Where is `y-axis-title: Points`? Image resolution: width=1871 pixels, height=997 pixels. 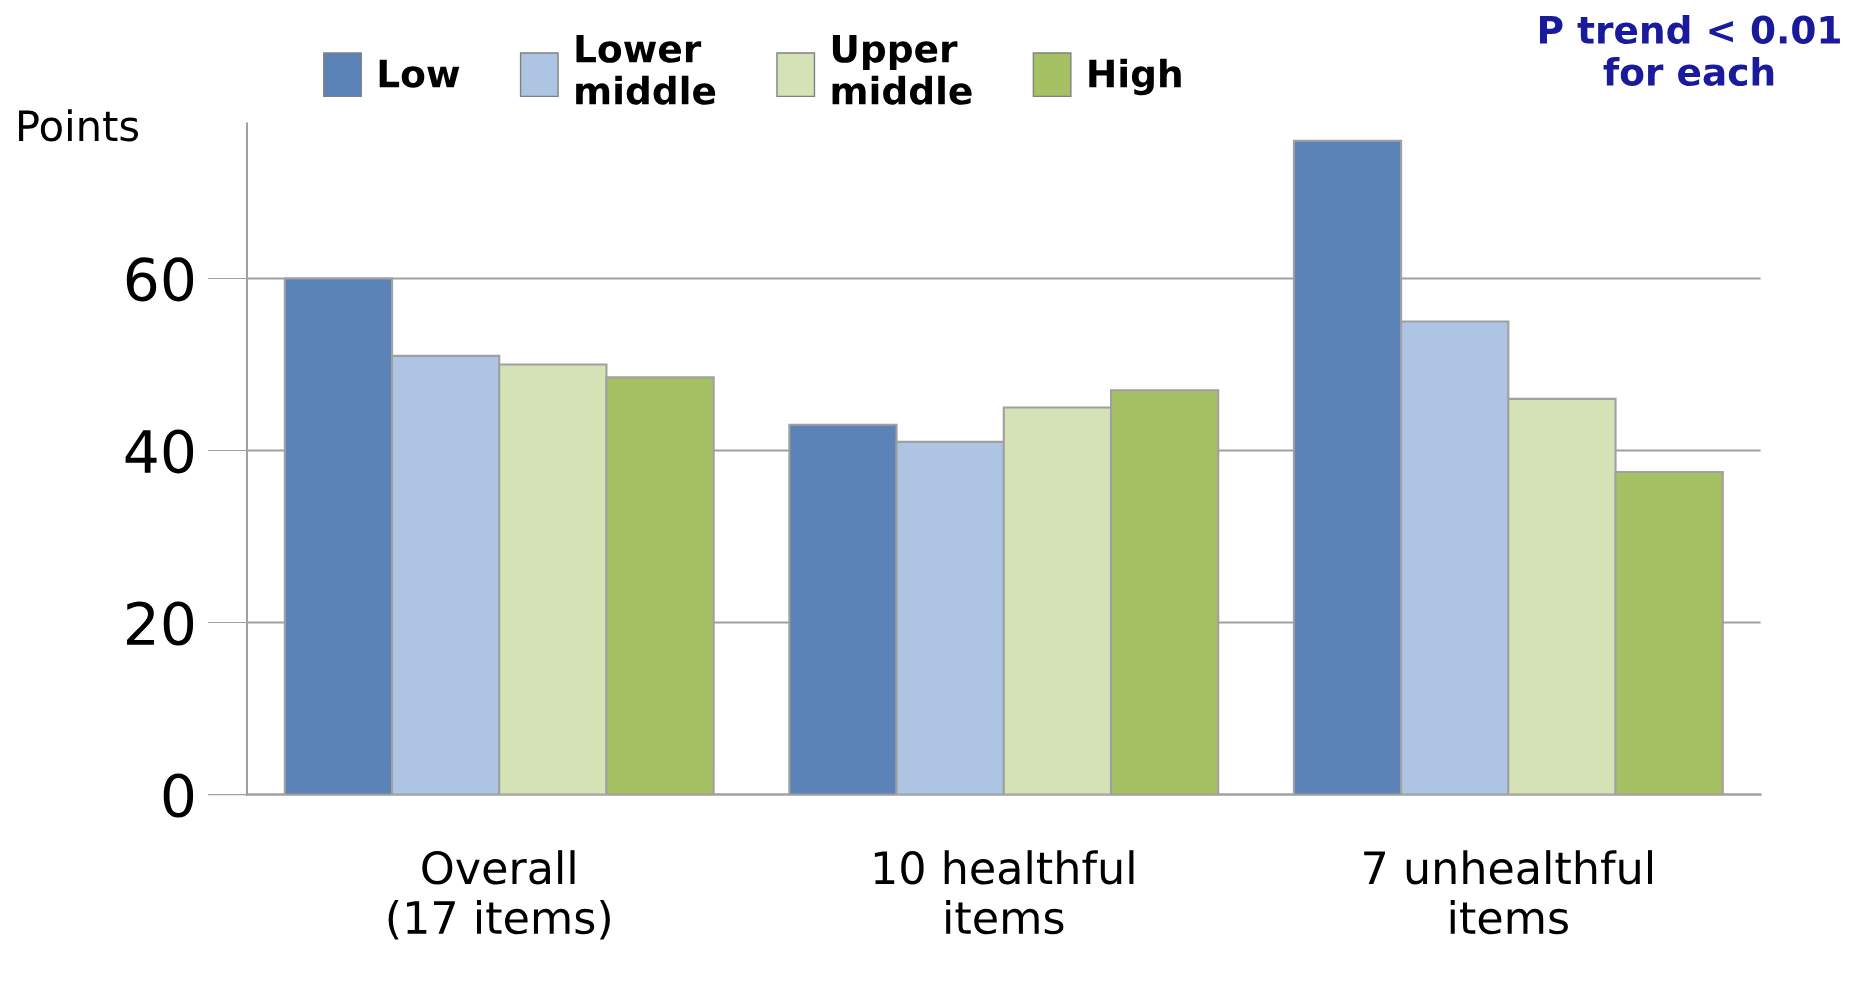
y-axis-title: Points is located at coordinates (79, 125).